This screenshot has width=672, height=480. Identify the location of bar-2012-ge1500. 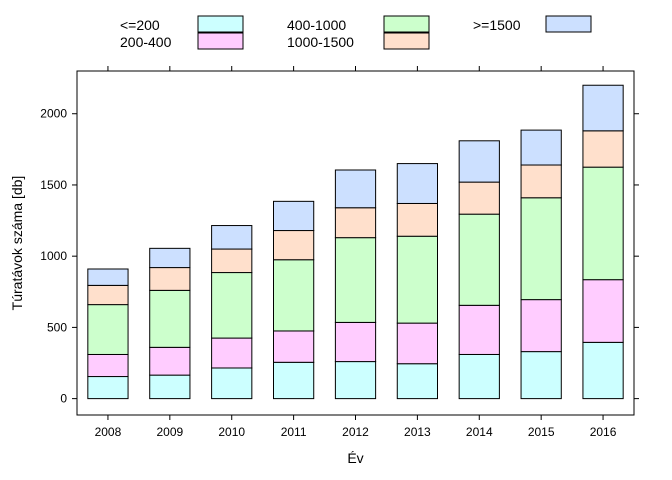
(355, 189).